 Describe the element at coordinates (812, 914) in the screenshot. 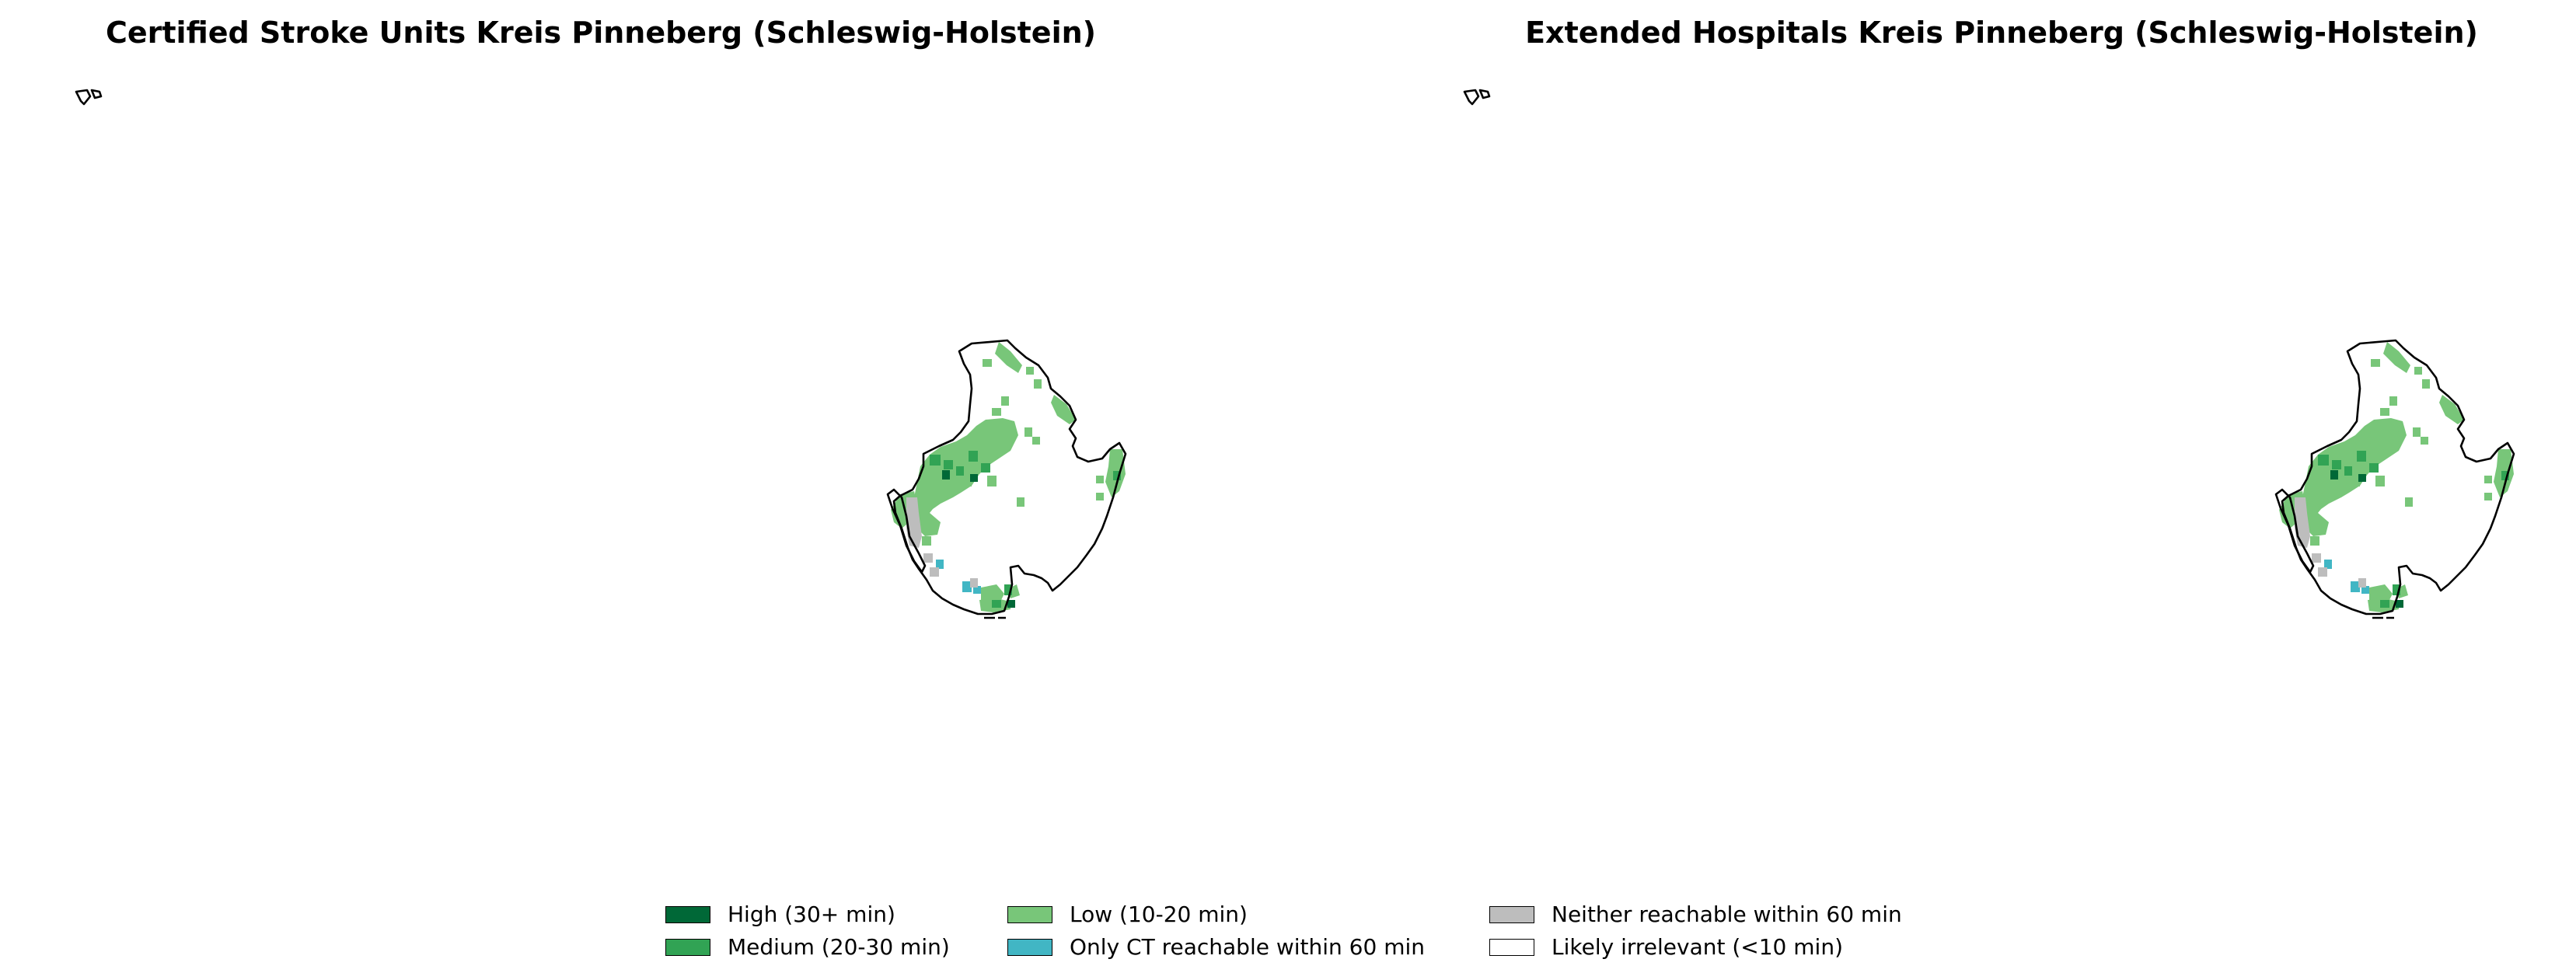

I see `legend-label-high: High (30+ min)` at that location.